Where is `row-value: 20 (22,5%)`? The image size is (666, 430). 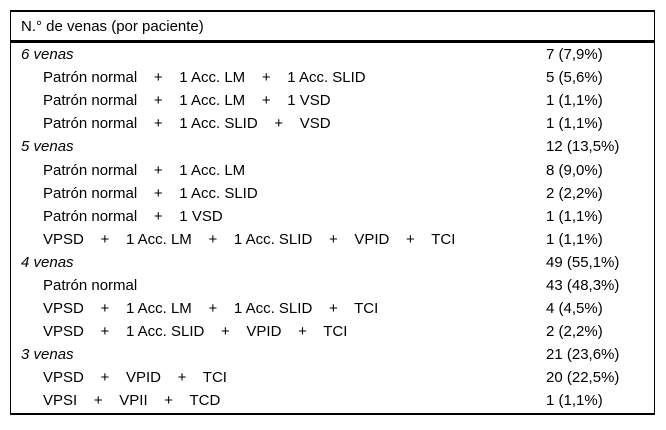 row-value: 20 (22,5%) is located at coordinates (583, 378).